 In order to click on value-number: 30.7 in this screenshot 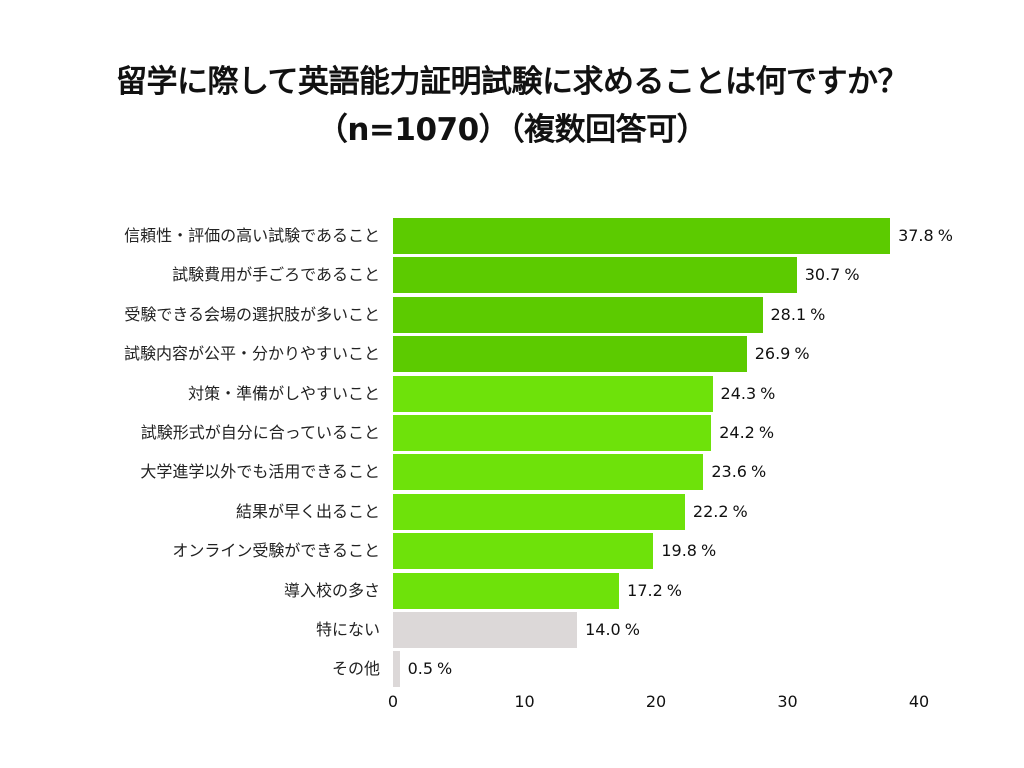, I will do `click(822, 275)`.